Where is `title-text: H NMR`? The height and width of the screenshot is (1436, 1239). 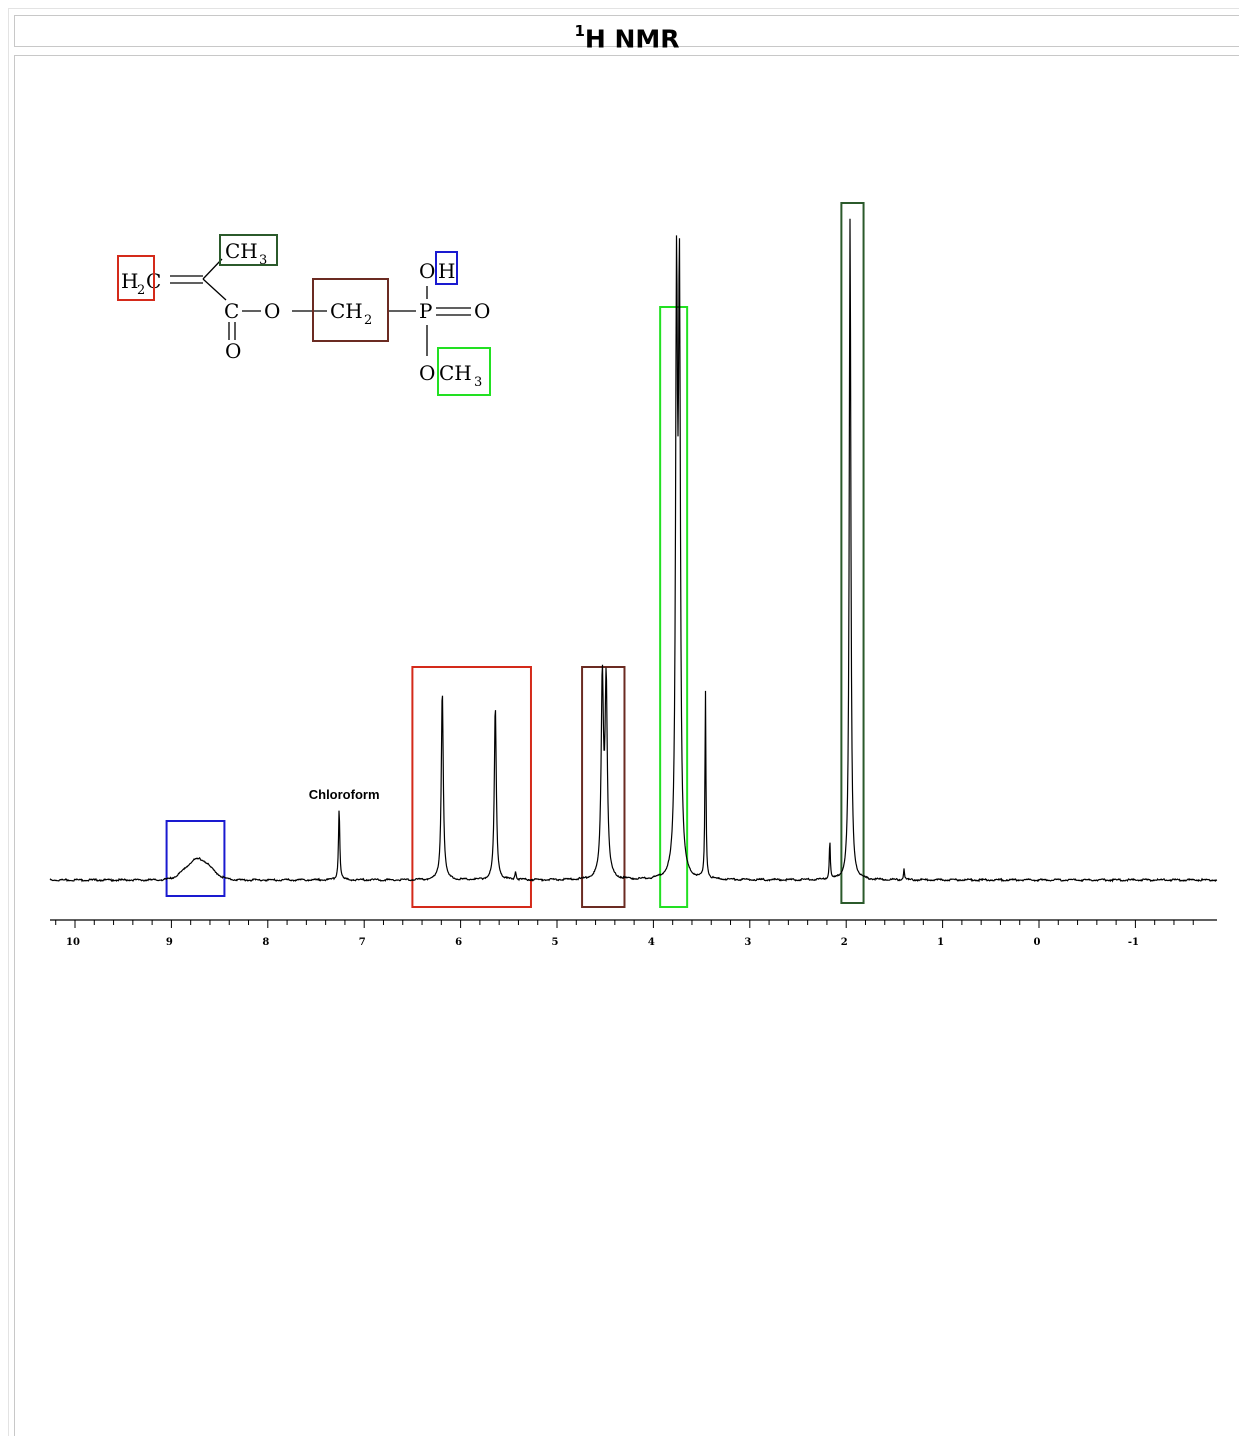 title-text: H NMR is located at coordinates (632, 39).